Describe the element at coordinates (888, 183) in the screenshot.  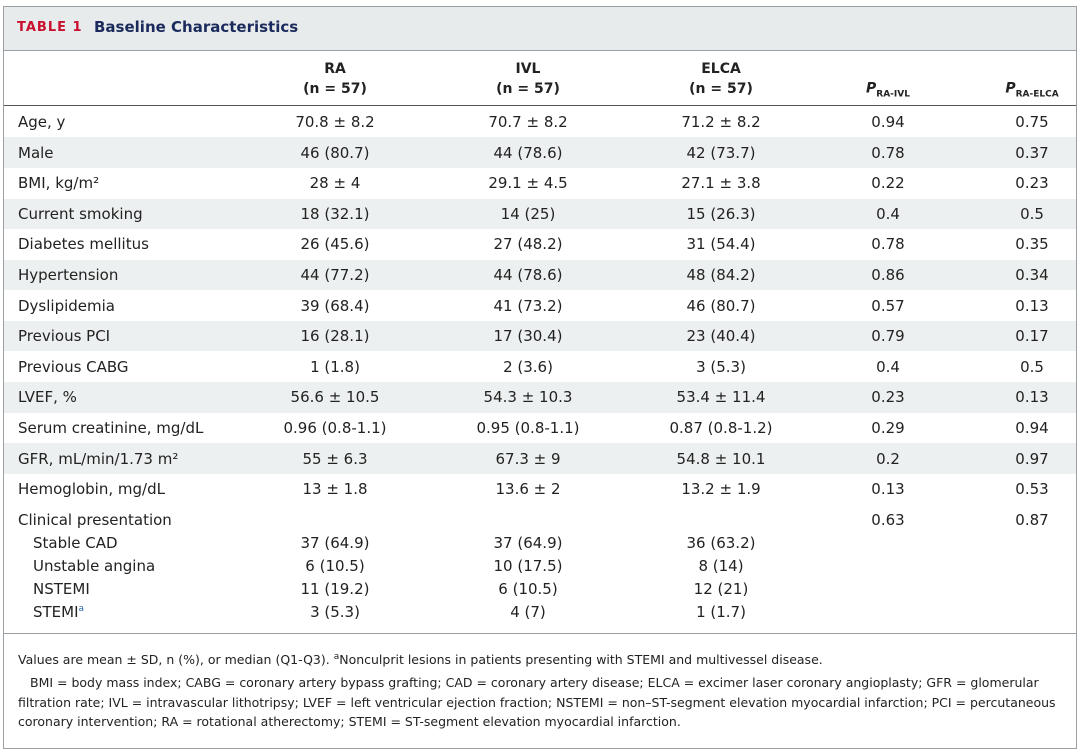
I see `cell: 0.22` at that location.